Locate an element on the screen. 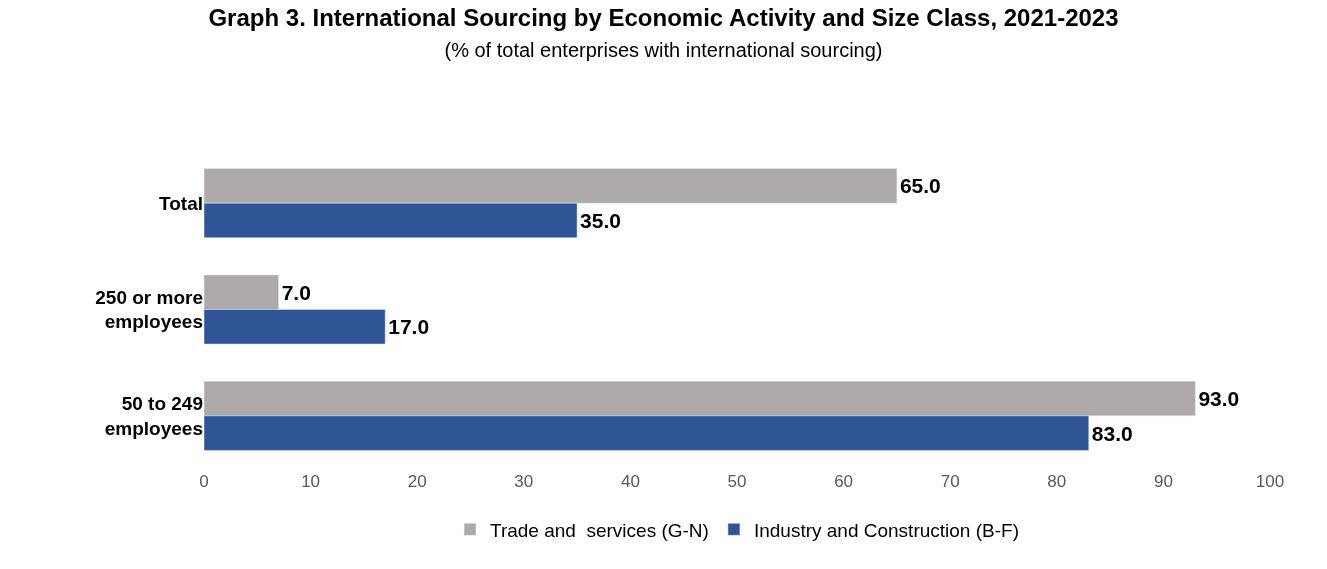 The height and width of the screenshot is (569, 1327). x-tick-label: 0 is located at coordinates (204, 481).